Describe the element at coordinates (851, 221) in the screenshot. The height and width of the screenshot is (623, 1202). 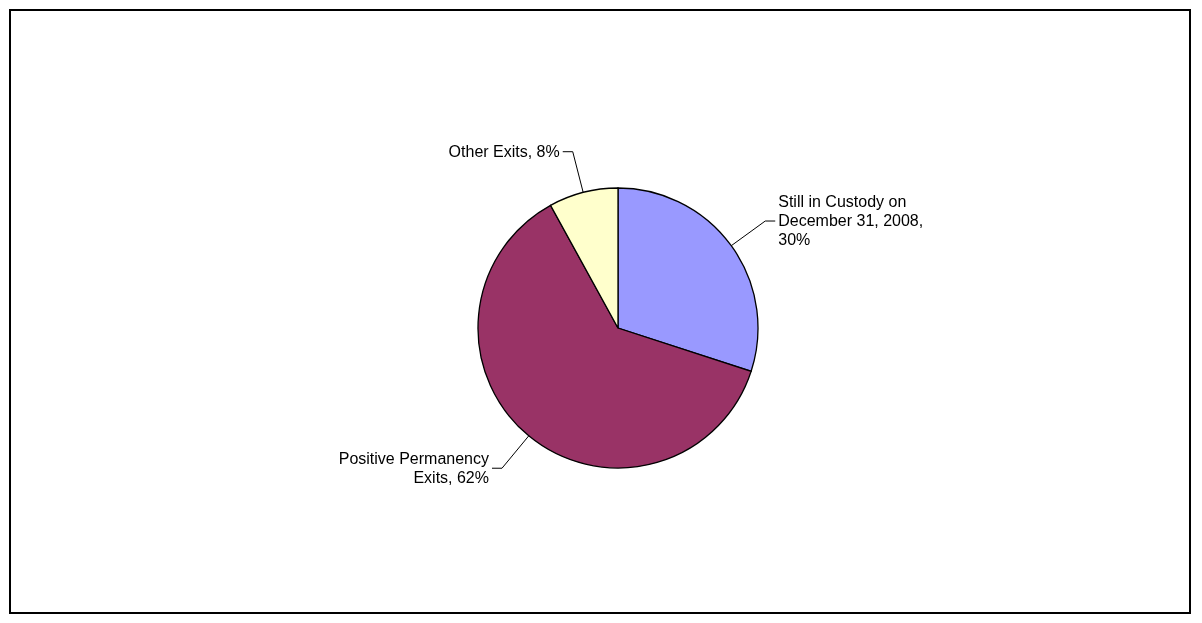
I see `slice-label: Still in Custody on December 31, 2008, 30%` at that location.